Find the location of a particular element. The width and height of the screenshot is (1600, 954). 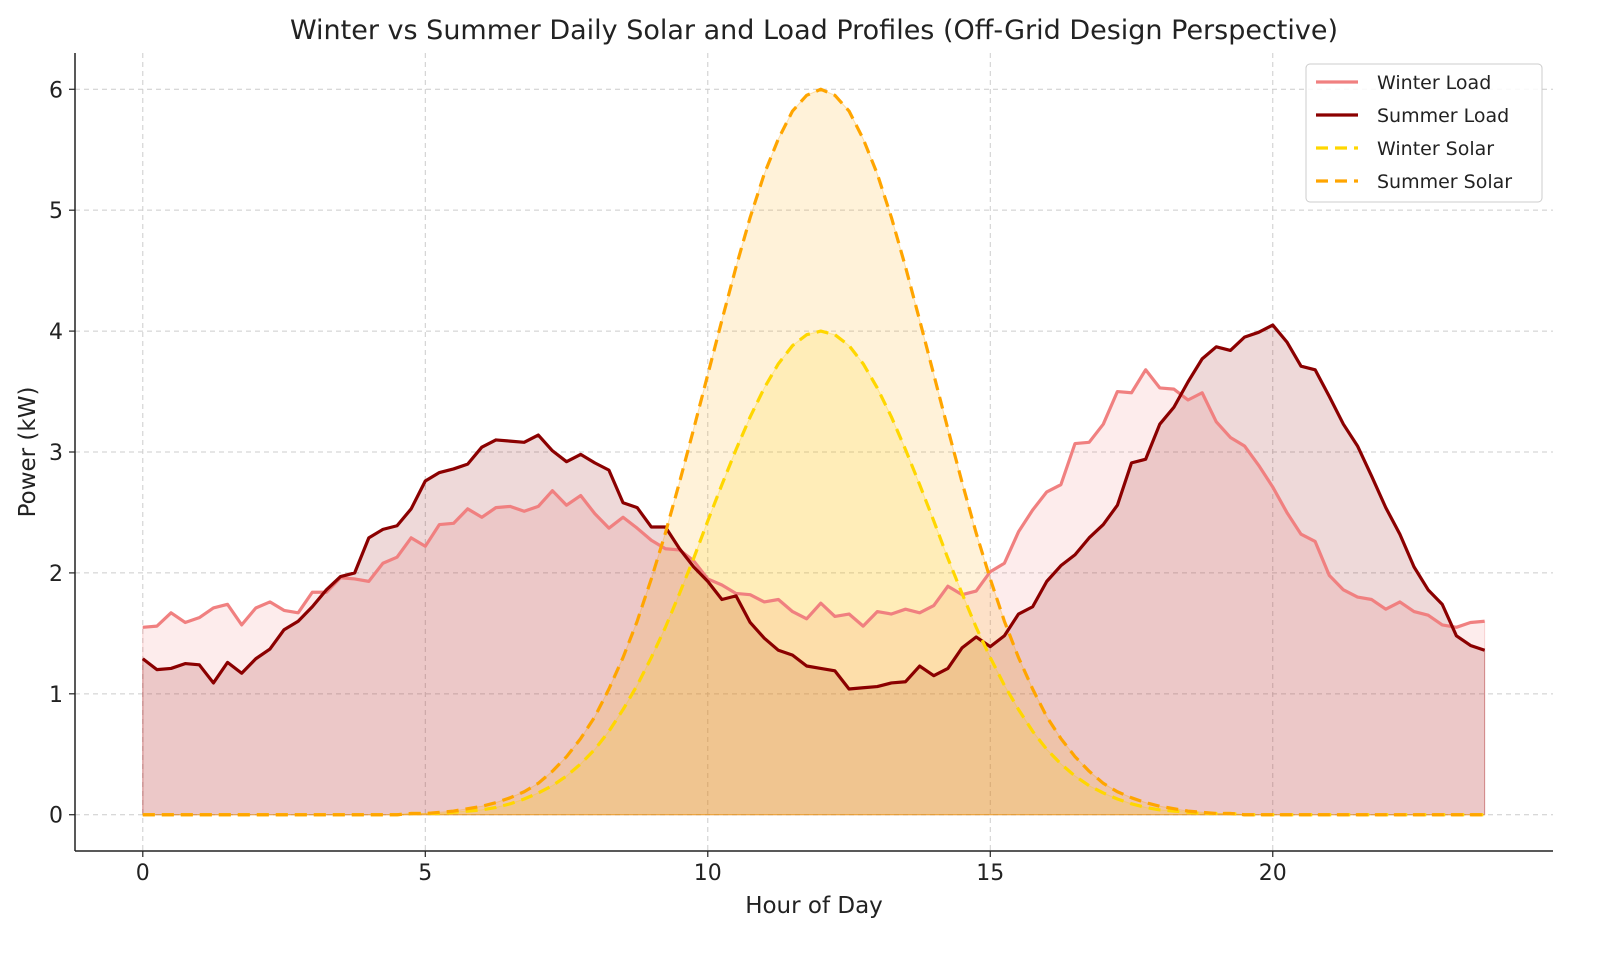

y-tick-label: 4 is located at coordinates (56, 332).